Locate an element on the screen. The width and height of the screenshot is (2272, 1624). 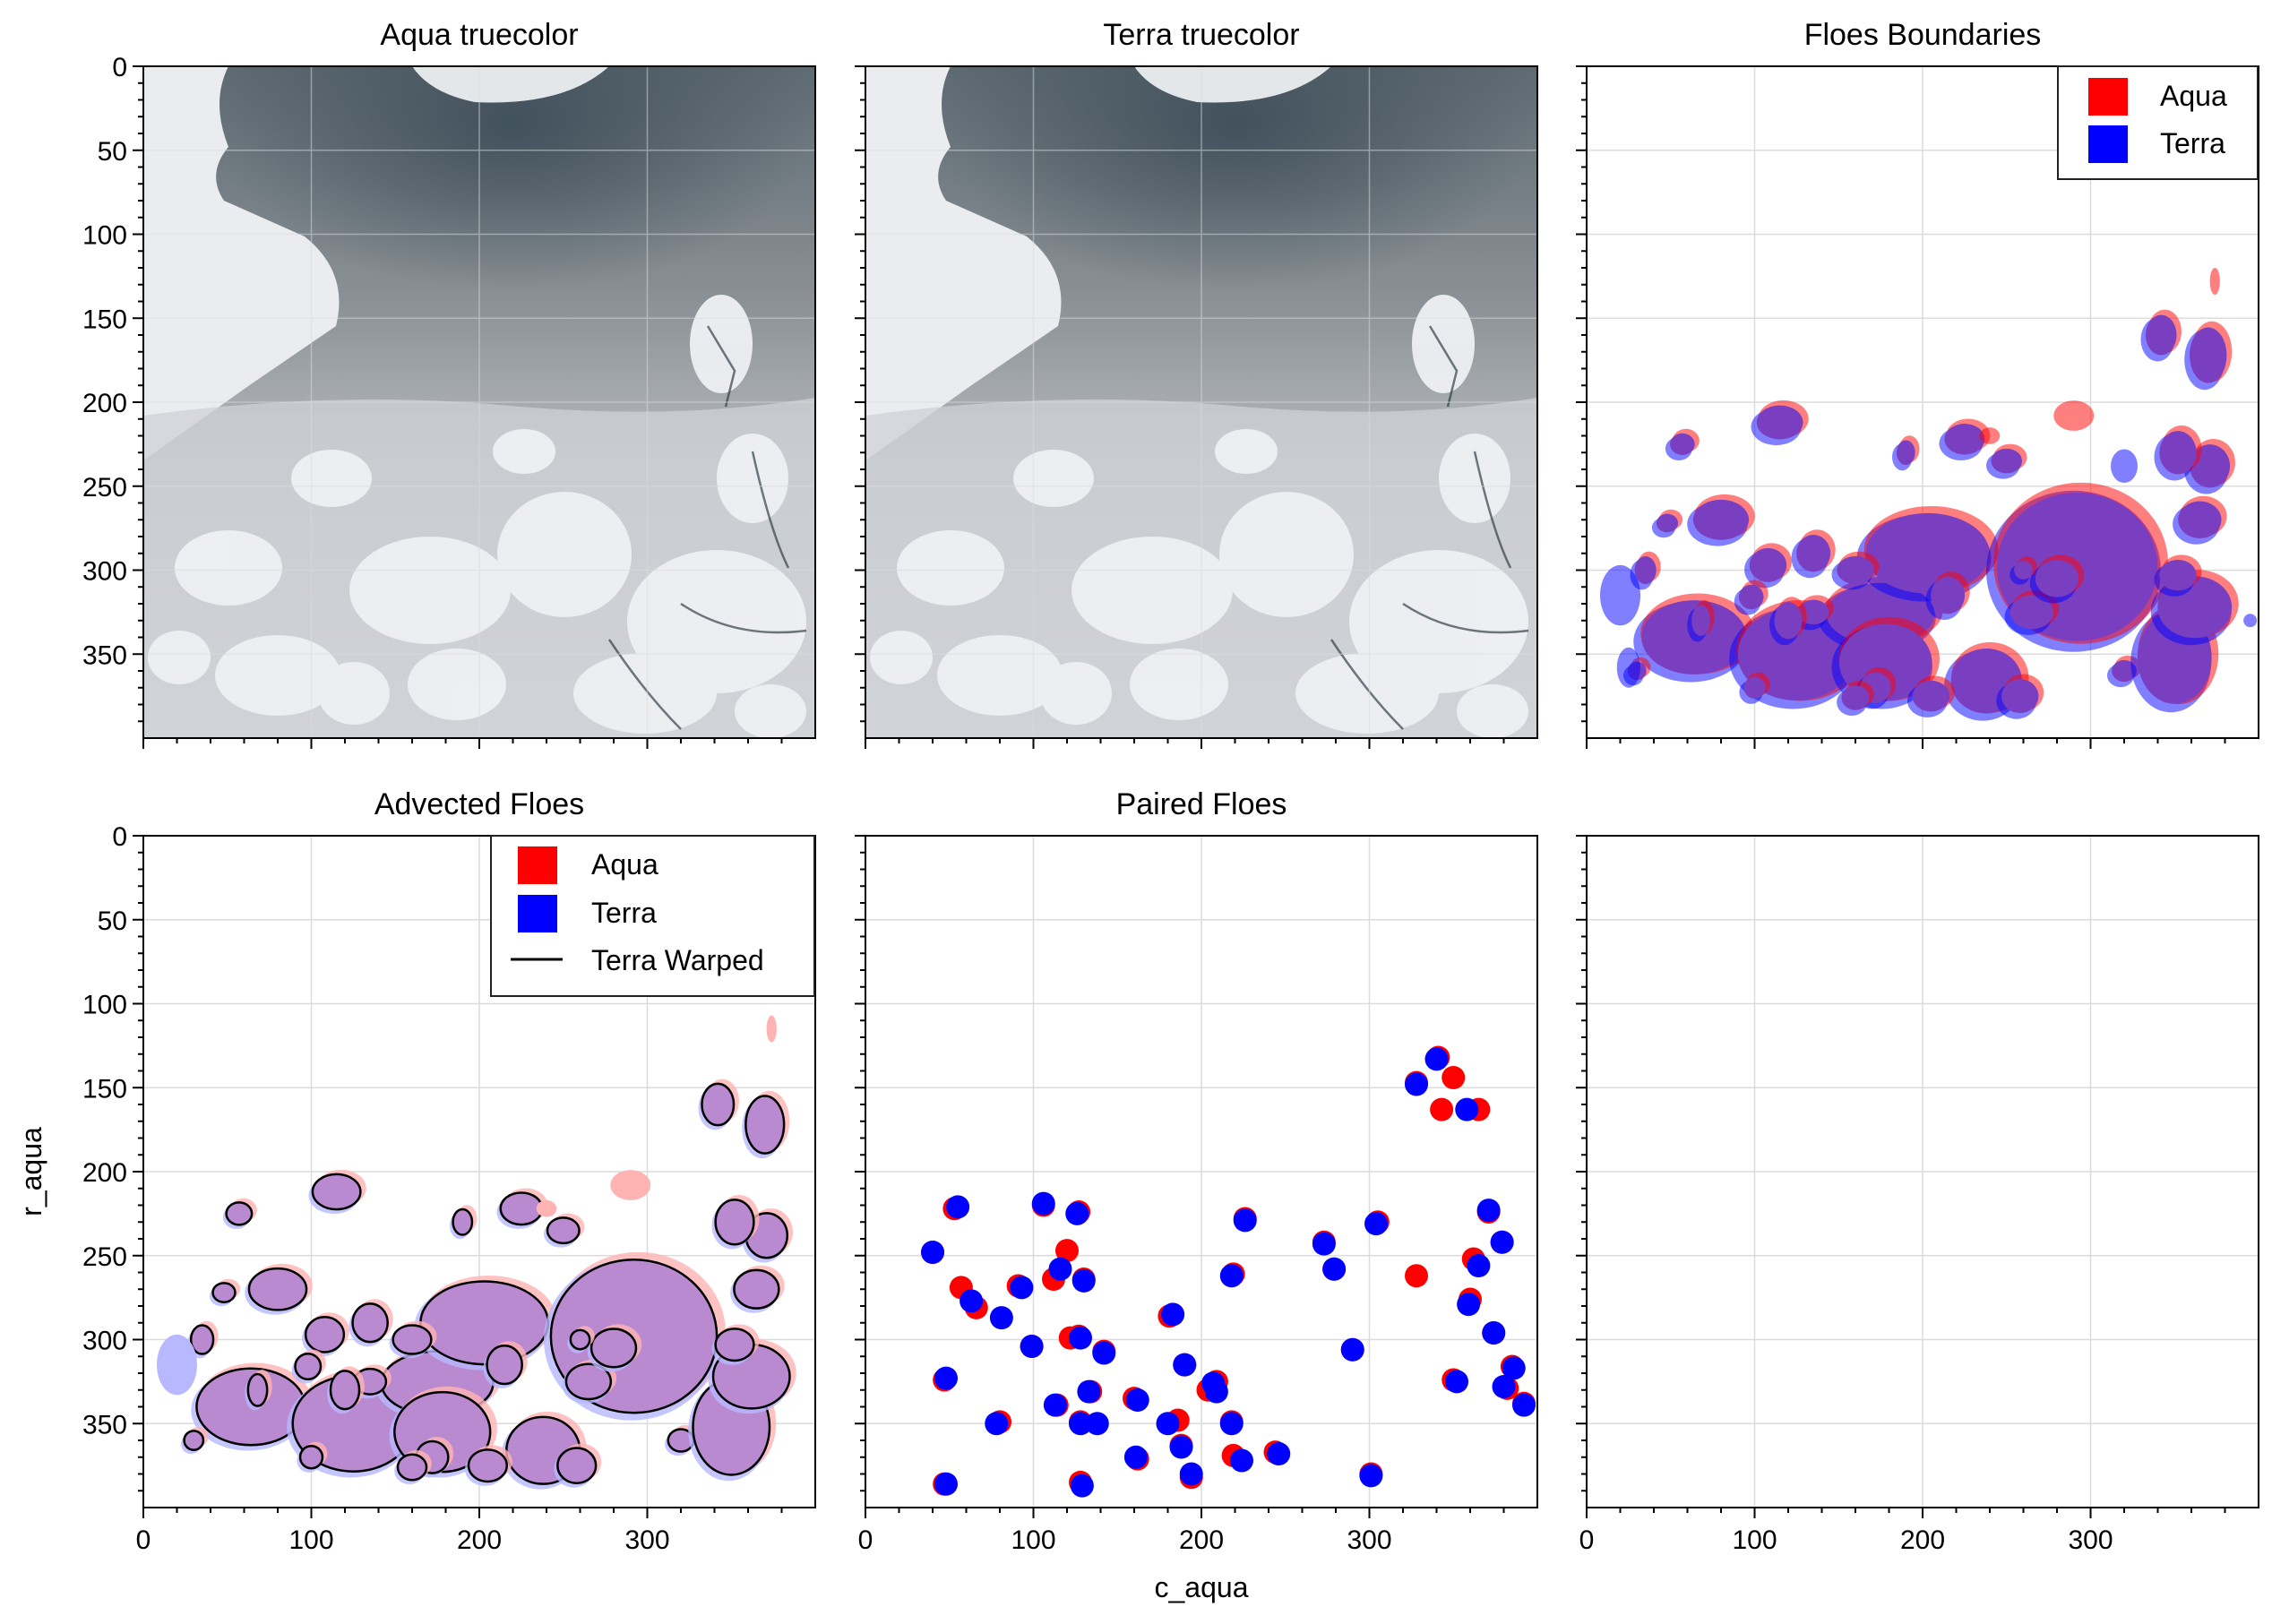
y-tick-label: 250 is located at coordinates (104, 1257).